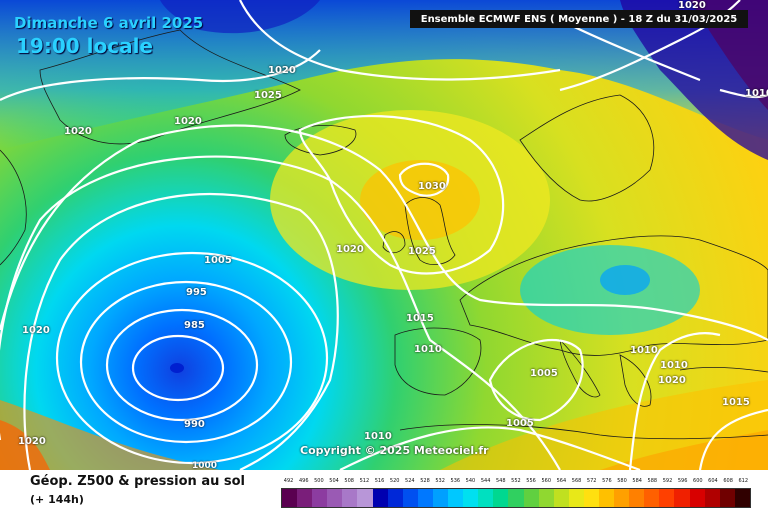 Image resolution: width=768 pixels, height=512 pixels. I want to click on scale-label: 608, so click(728, 481).